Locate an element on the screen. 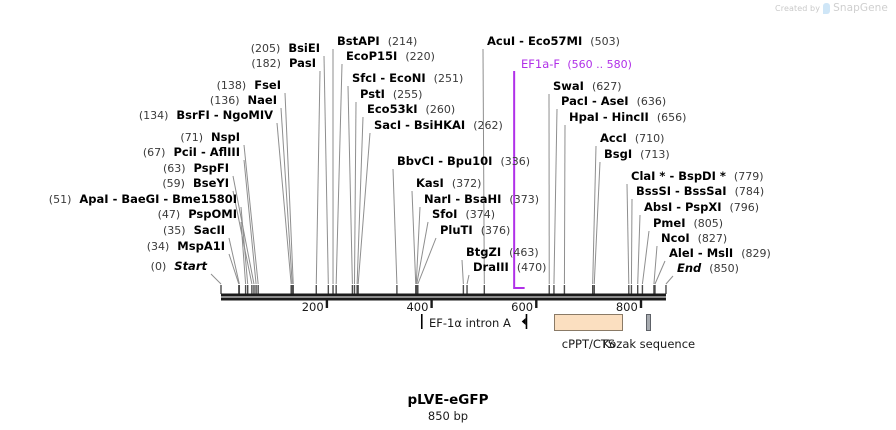 This screenshot has height=430, width=896. primer-marker-line is located at coordinates (519, 180).